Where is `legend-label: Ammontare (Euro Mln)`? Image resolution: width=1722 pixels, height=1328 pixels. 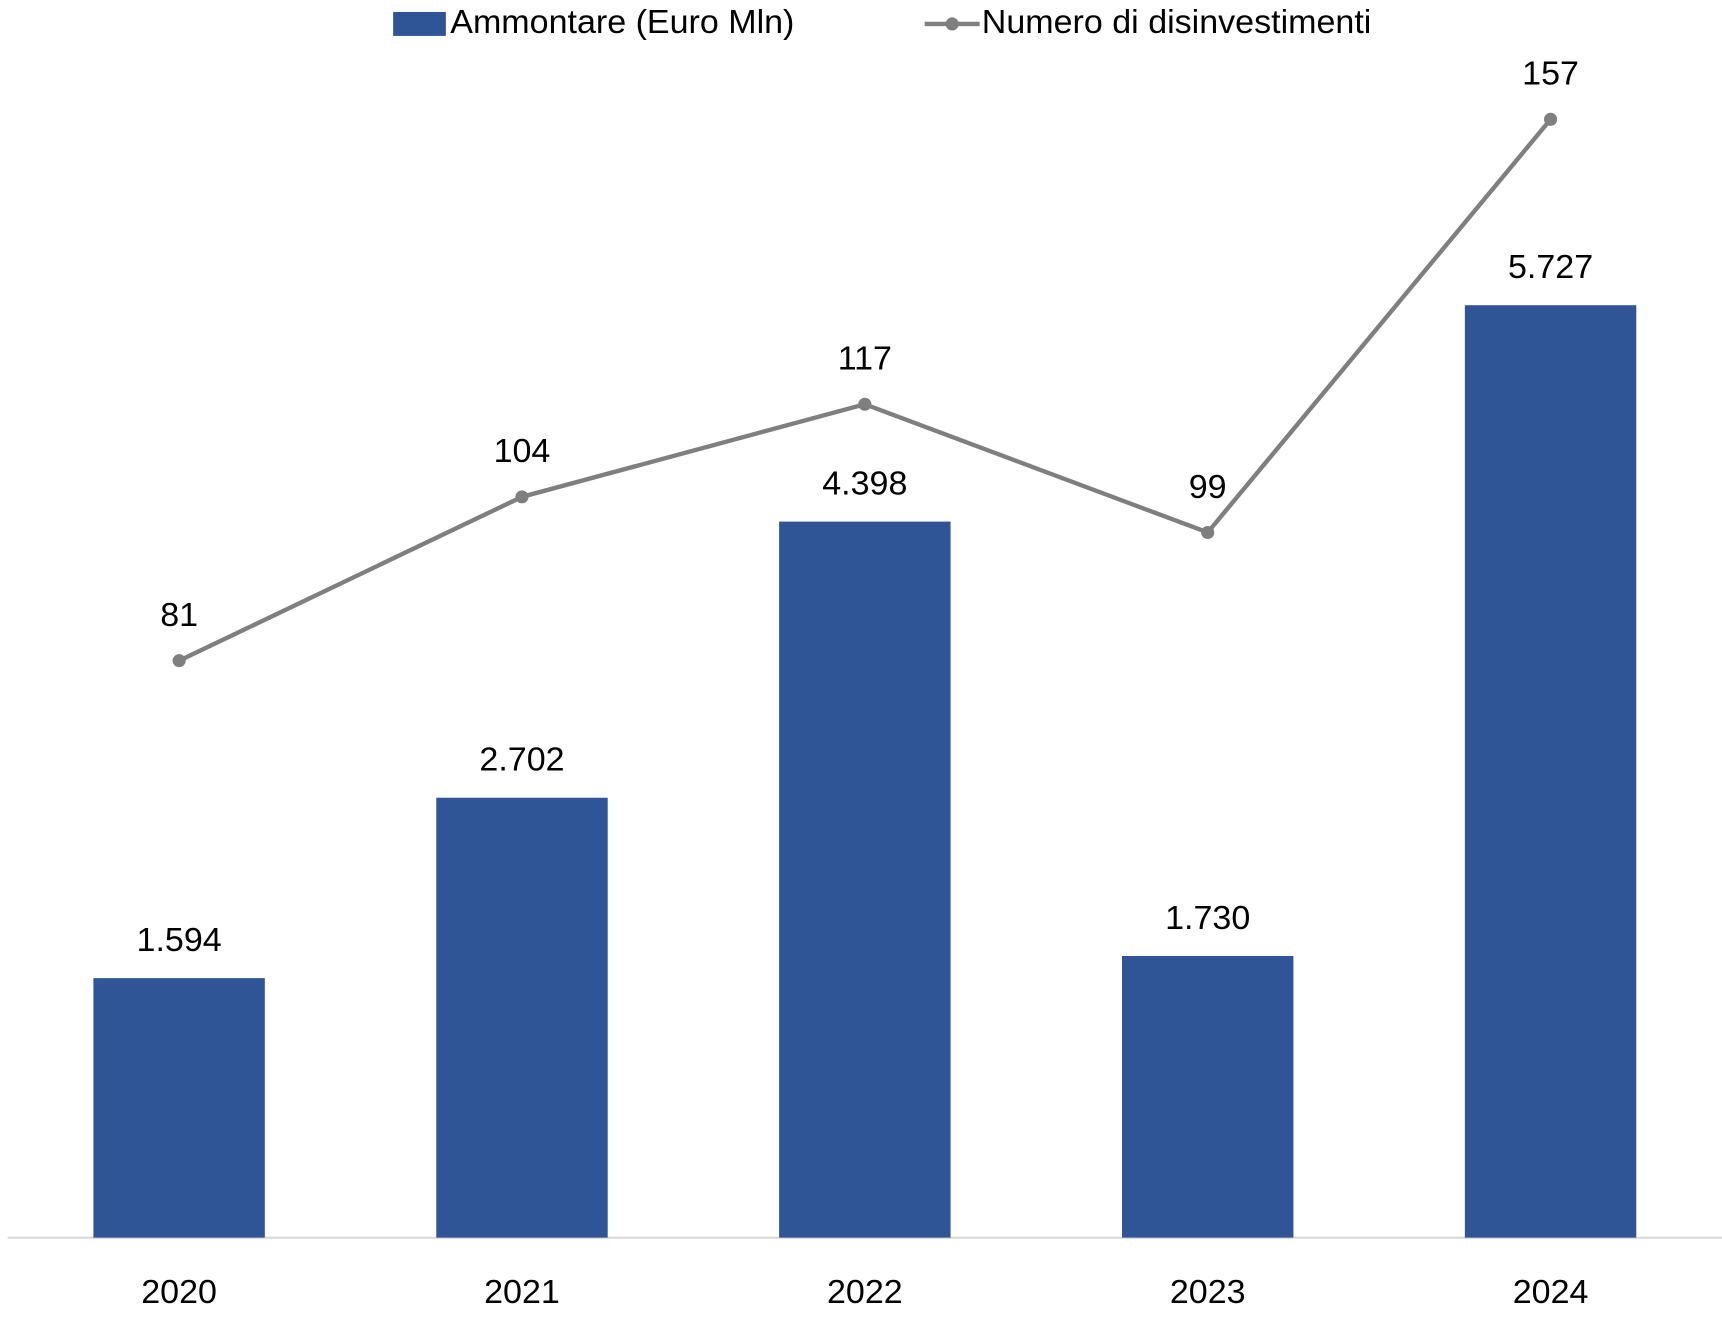 legend-label: Ammontare (Euro Mln) is located at coordinates (622, 22).